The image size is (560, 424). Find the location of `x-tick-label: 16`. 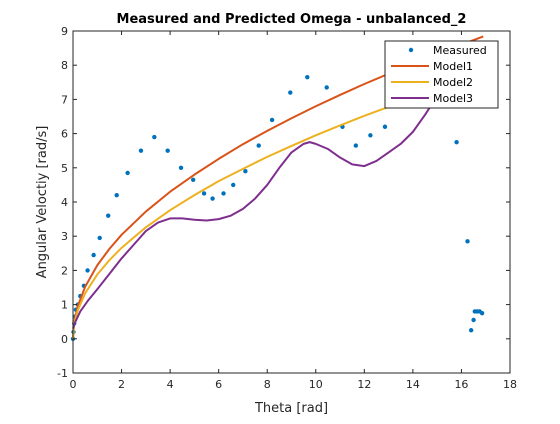

x-tick-label: 16 is located at coordinates (461, 384).